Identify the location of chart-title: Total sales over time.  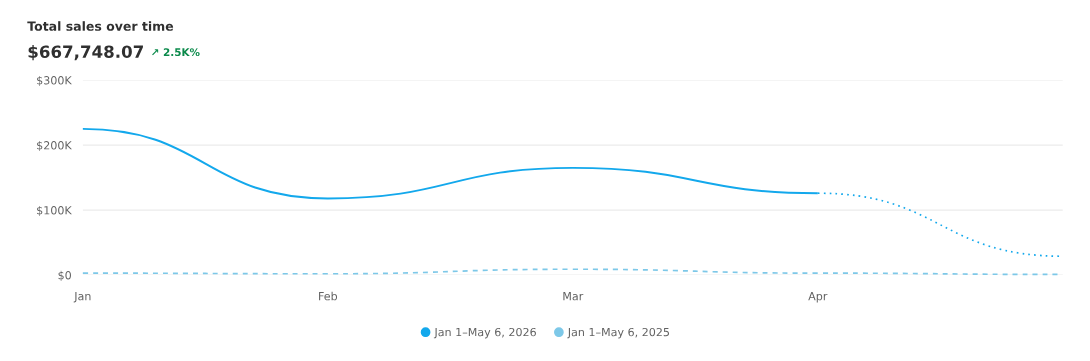
(100, 26).